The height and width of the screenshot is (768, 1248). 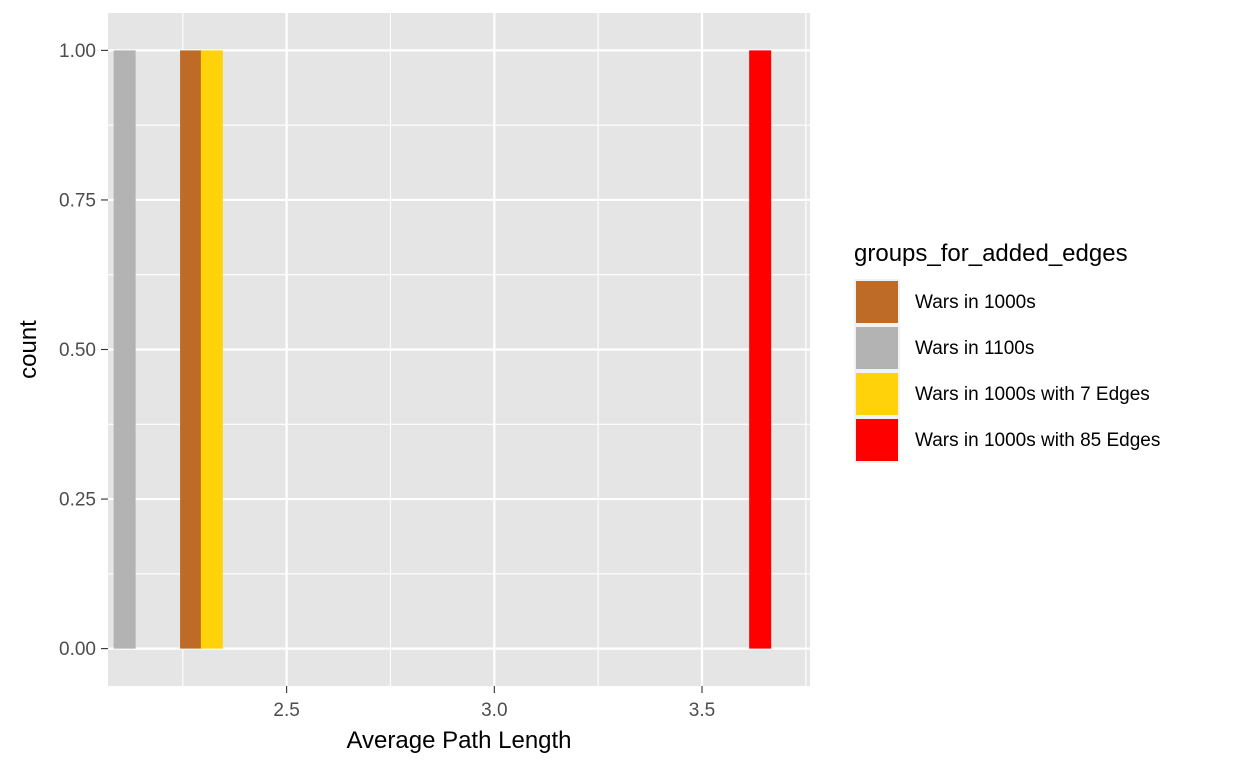 What do you see at coordinates (494, 710) in the screenshot?
I see `x-tick-label: 3.0` at bounding box center [494, 710].